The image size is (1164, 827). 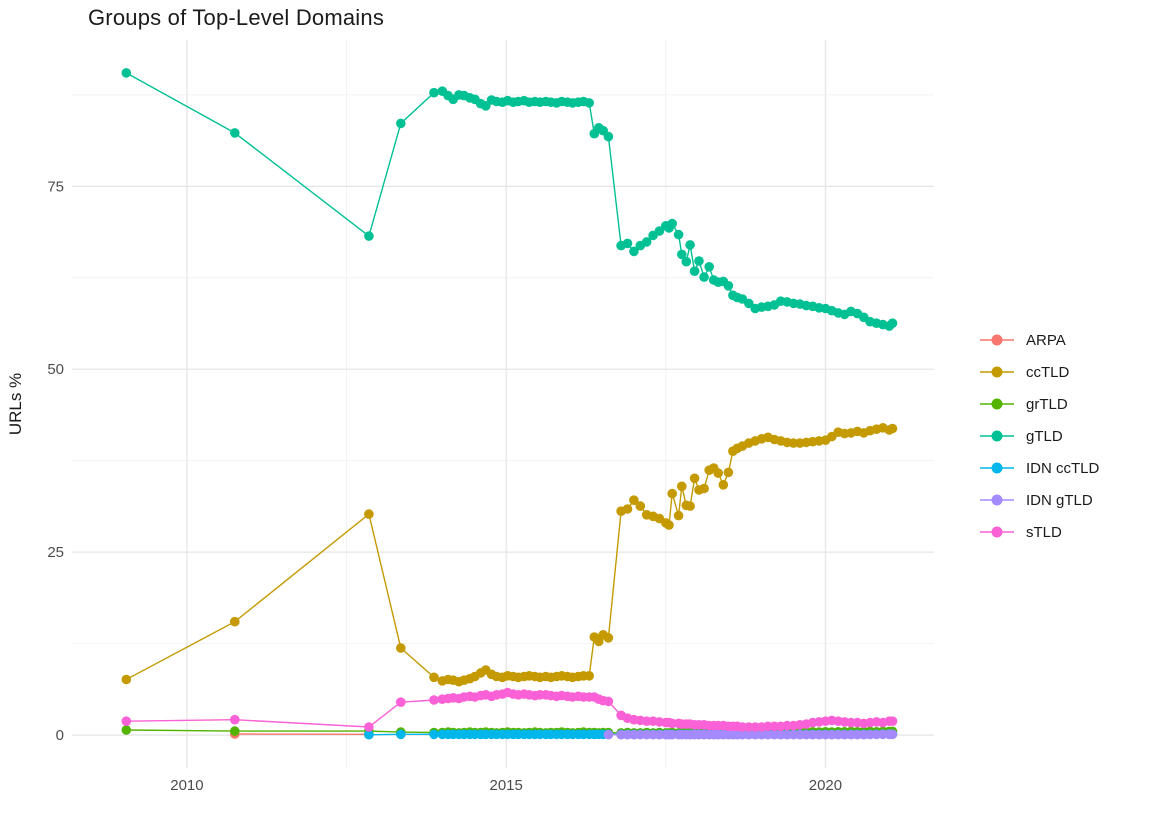 I want to click on legend-item-label: grTLD, so click(x=1047, y=404).